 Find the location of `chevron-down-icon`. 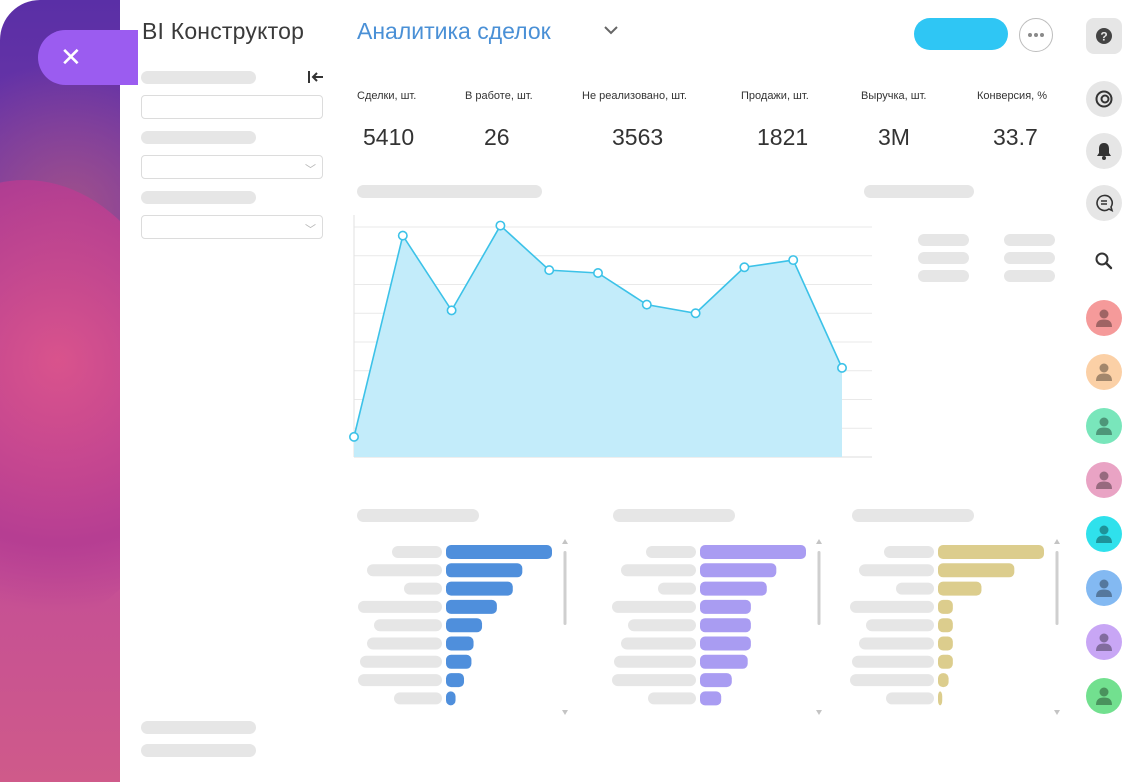

chevron-down-icon is located at coordinates (611, 30).